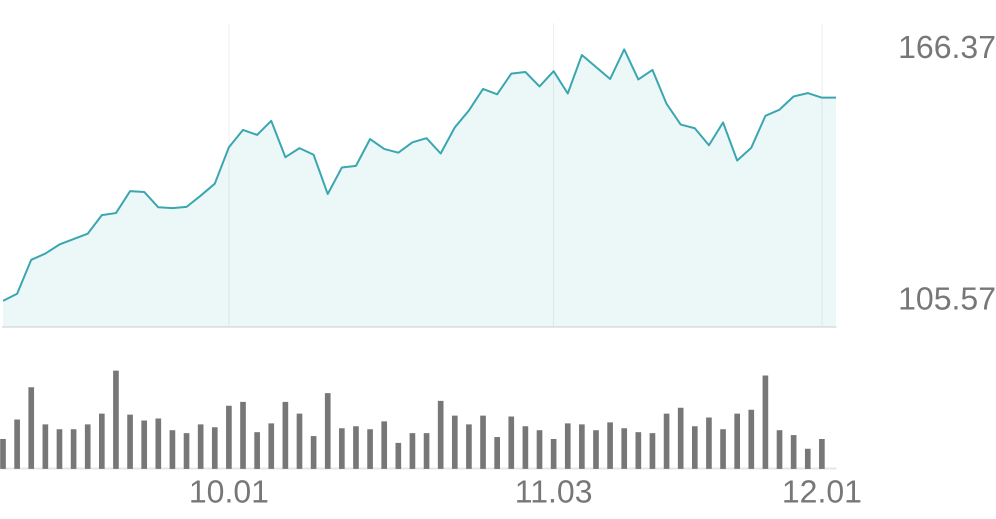  What do you see at coordinates (822, 492) in the screenshot?
I see `x-tick-label: 12.01` at bounding box center [822, 492].